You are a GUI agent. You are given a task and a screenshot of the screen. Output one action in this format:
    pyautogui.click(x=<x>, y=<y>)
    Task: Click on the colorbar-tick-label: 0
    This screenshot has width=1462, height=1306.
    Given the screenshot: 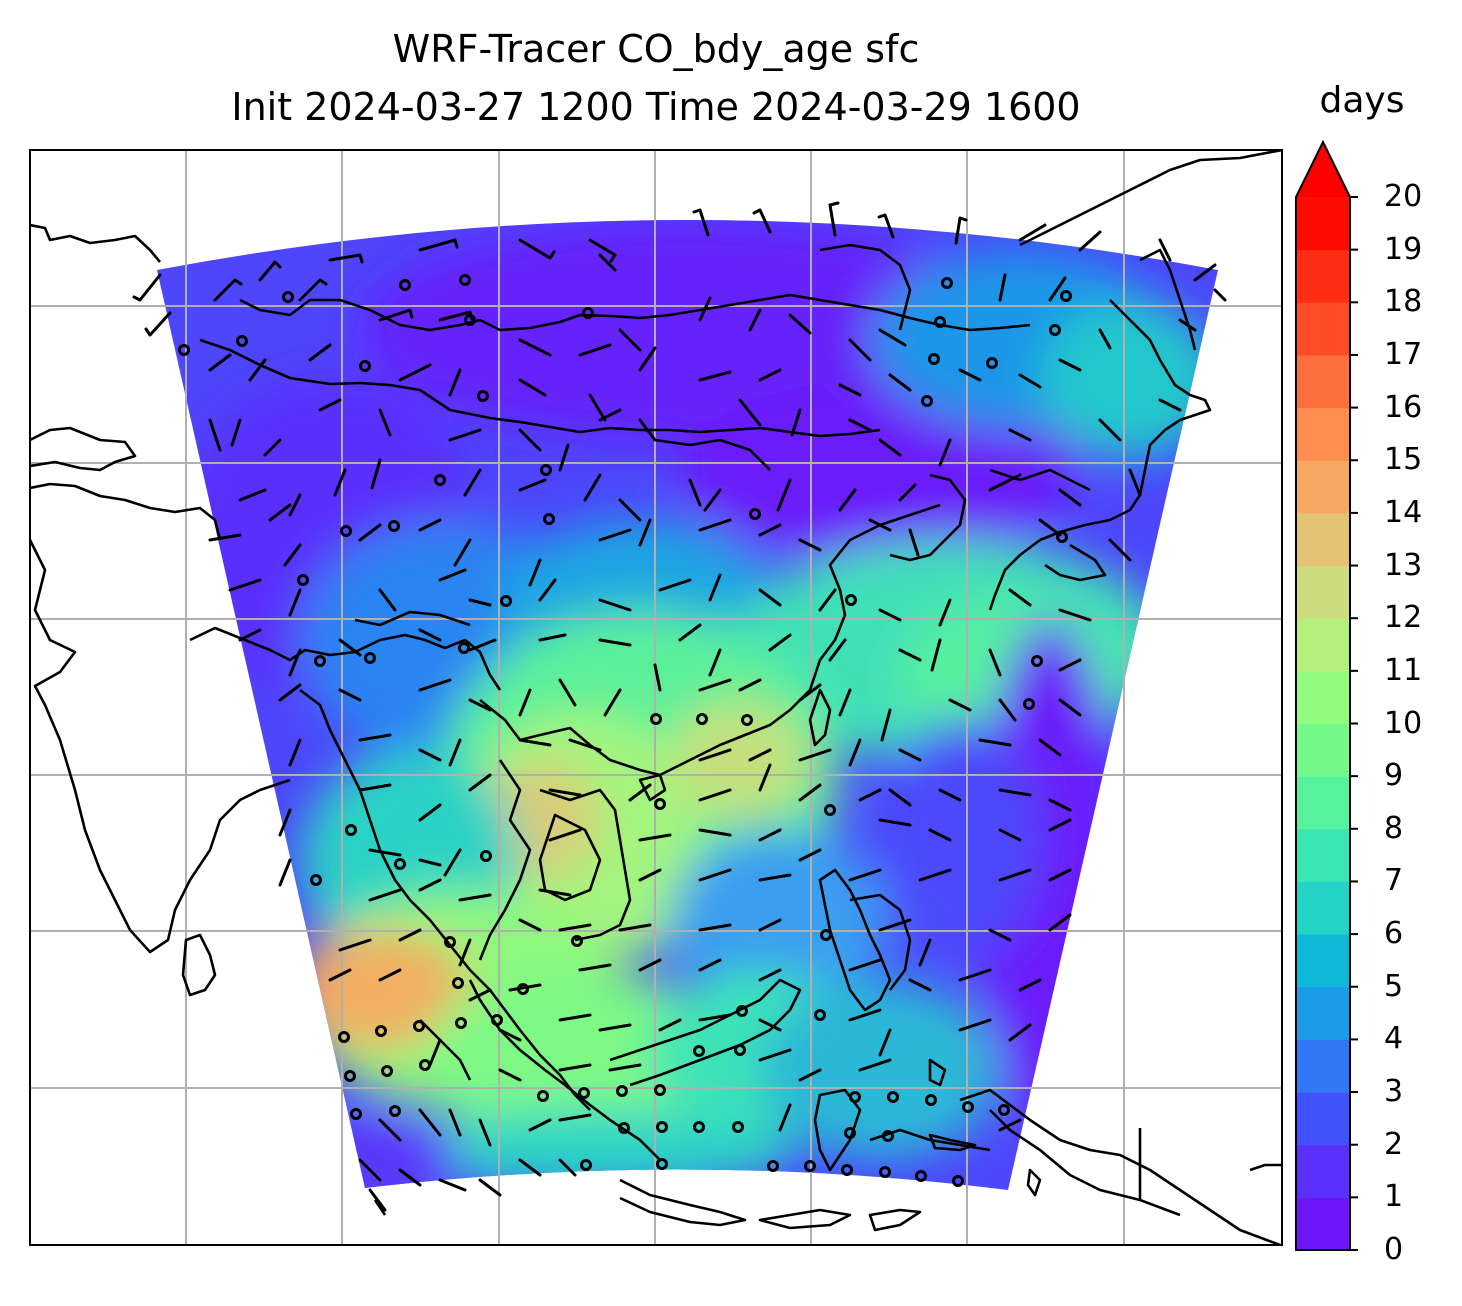 What is the action you would take?
    pyautogui.click(x=1394, y=1249)
    